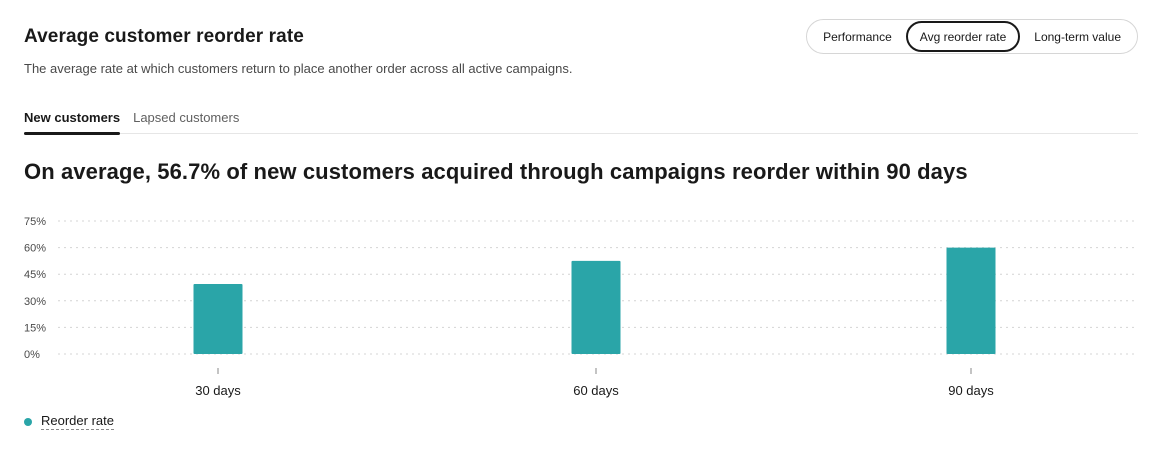 This screenshot has height=452, width=1152. Describe the element at coordinates (35, 222) in the screenshot. I see `y-tick-label: 75%` at that location.